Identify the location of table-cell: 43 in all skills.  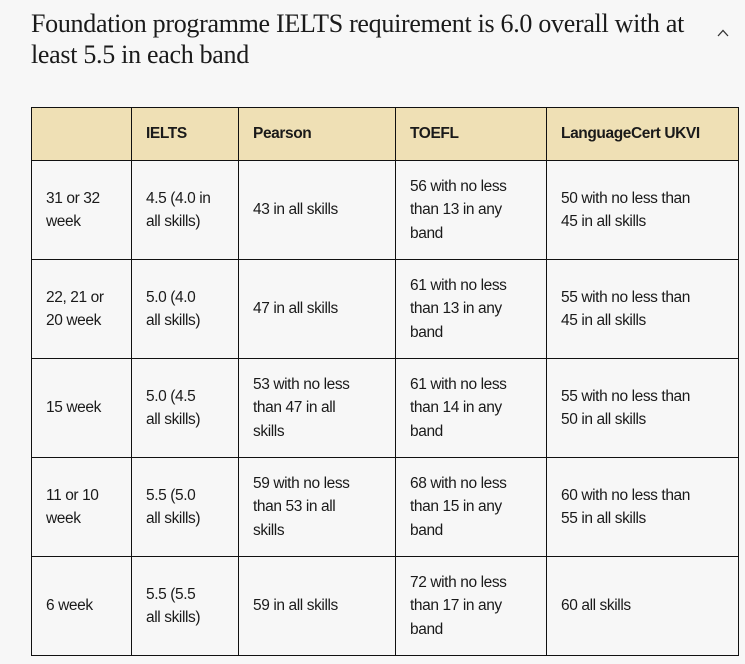
(317, 210).